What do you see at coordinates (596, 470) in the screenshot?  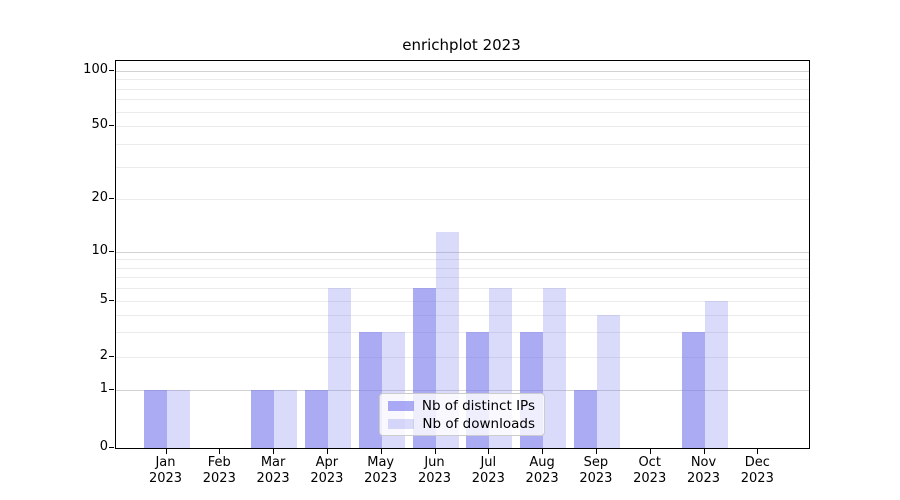 I see `x-tick-label-sep: Sep 2023` at bounding box center [596, 470].